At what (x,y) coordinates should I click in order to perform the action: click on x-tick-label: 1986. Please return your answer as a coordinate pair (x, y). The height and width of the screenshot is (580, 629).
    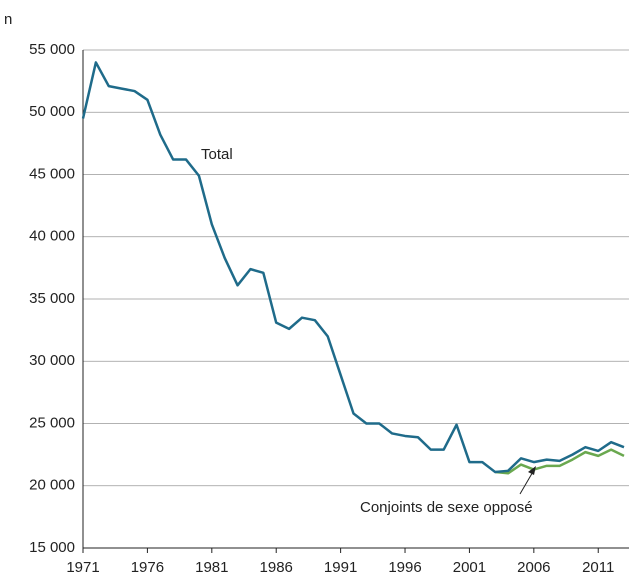
    Looking at the image, I should click on (276, 567).